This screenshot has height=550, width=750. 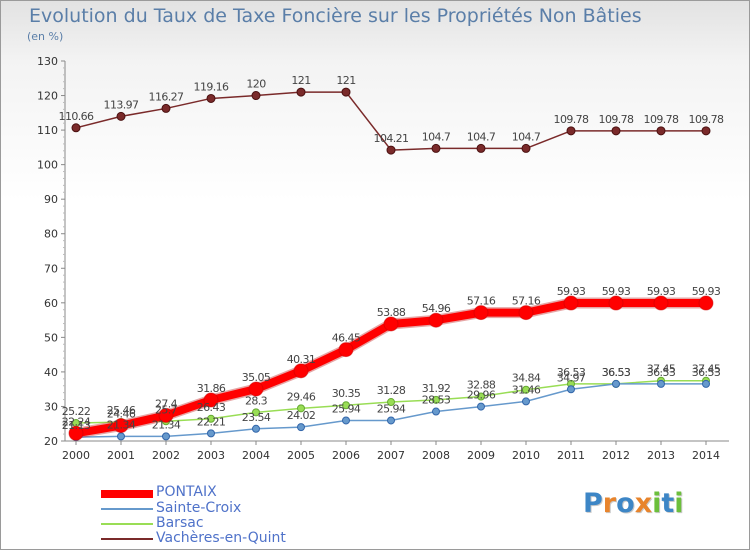 I want to click on data-label-barsac: 36.53, so click(x=616, y=372).